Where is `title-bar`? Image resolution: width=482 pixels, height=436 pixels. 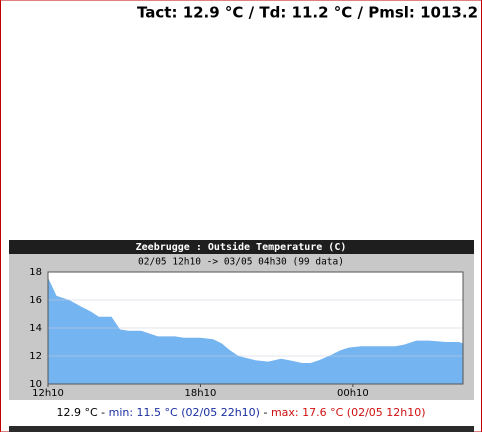 title-bar is located at coordinates (241, 247).